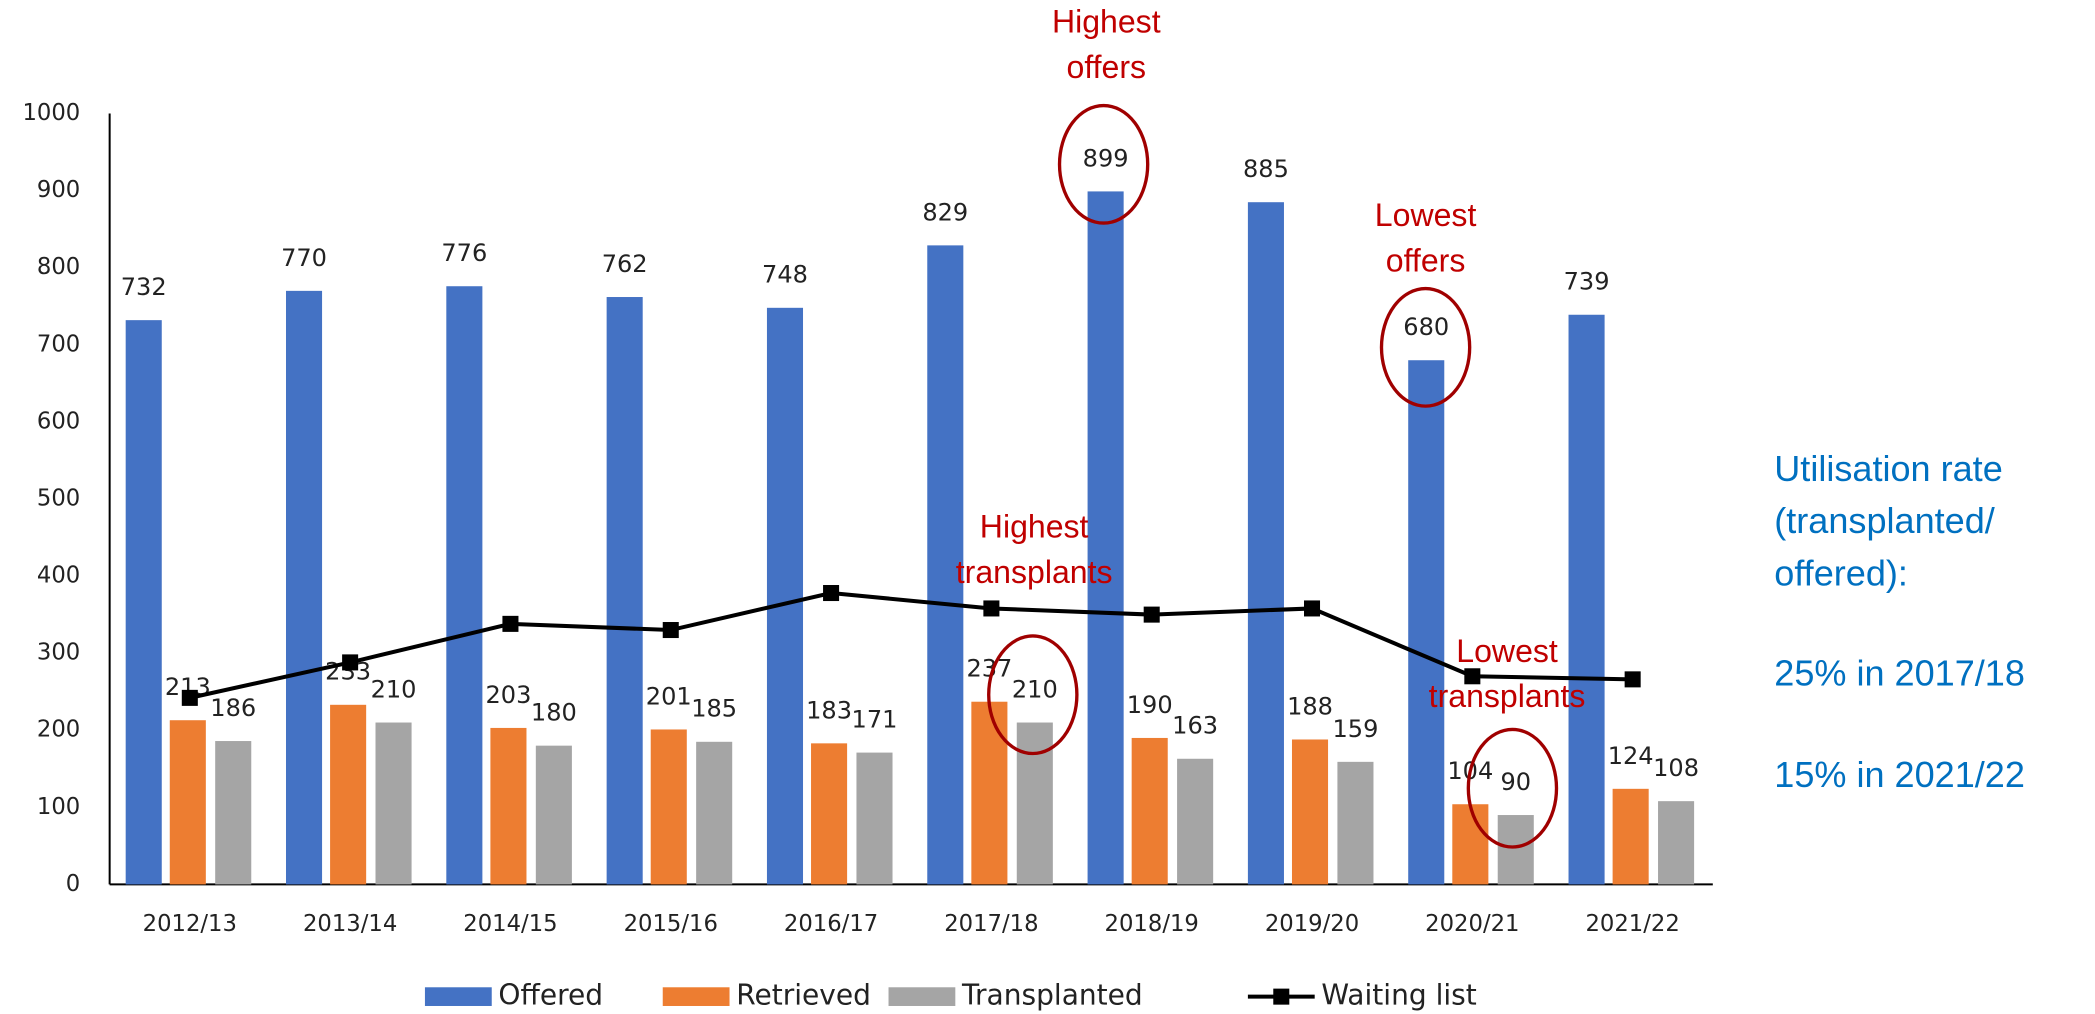  What do you see at coordinates (73, 884) in the screenshot?
I see `y-tick-label: 0` at bounding box center [73, 884].